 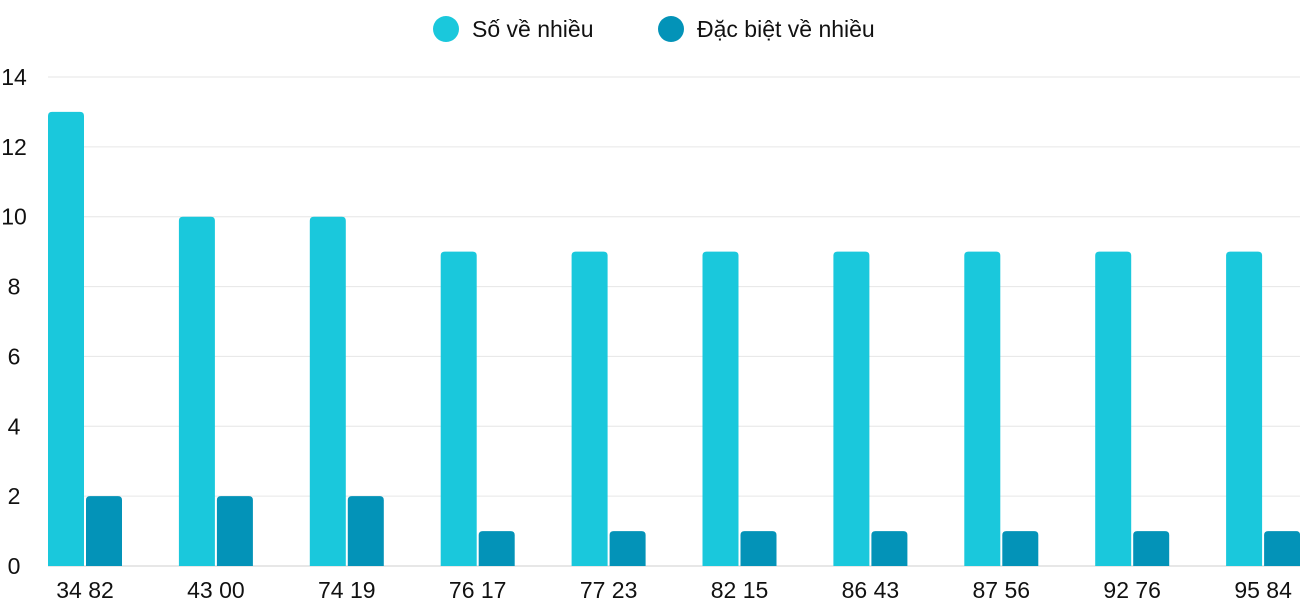 I want to click on y-axis: 0 2 4 6 8 10 12 14, so click(x=14, y=321).